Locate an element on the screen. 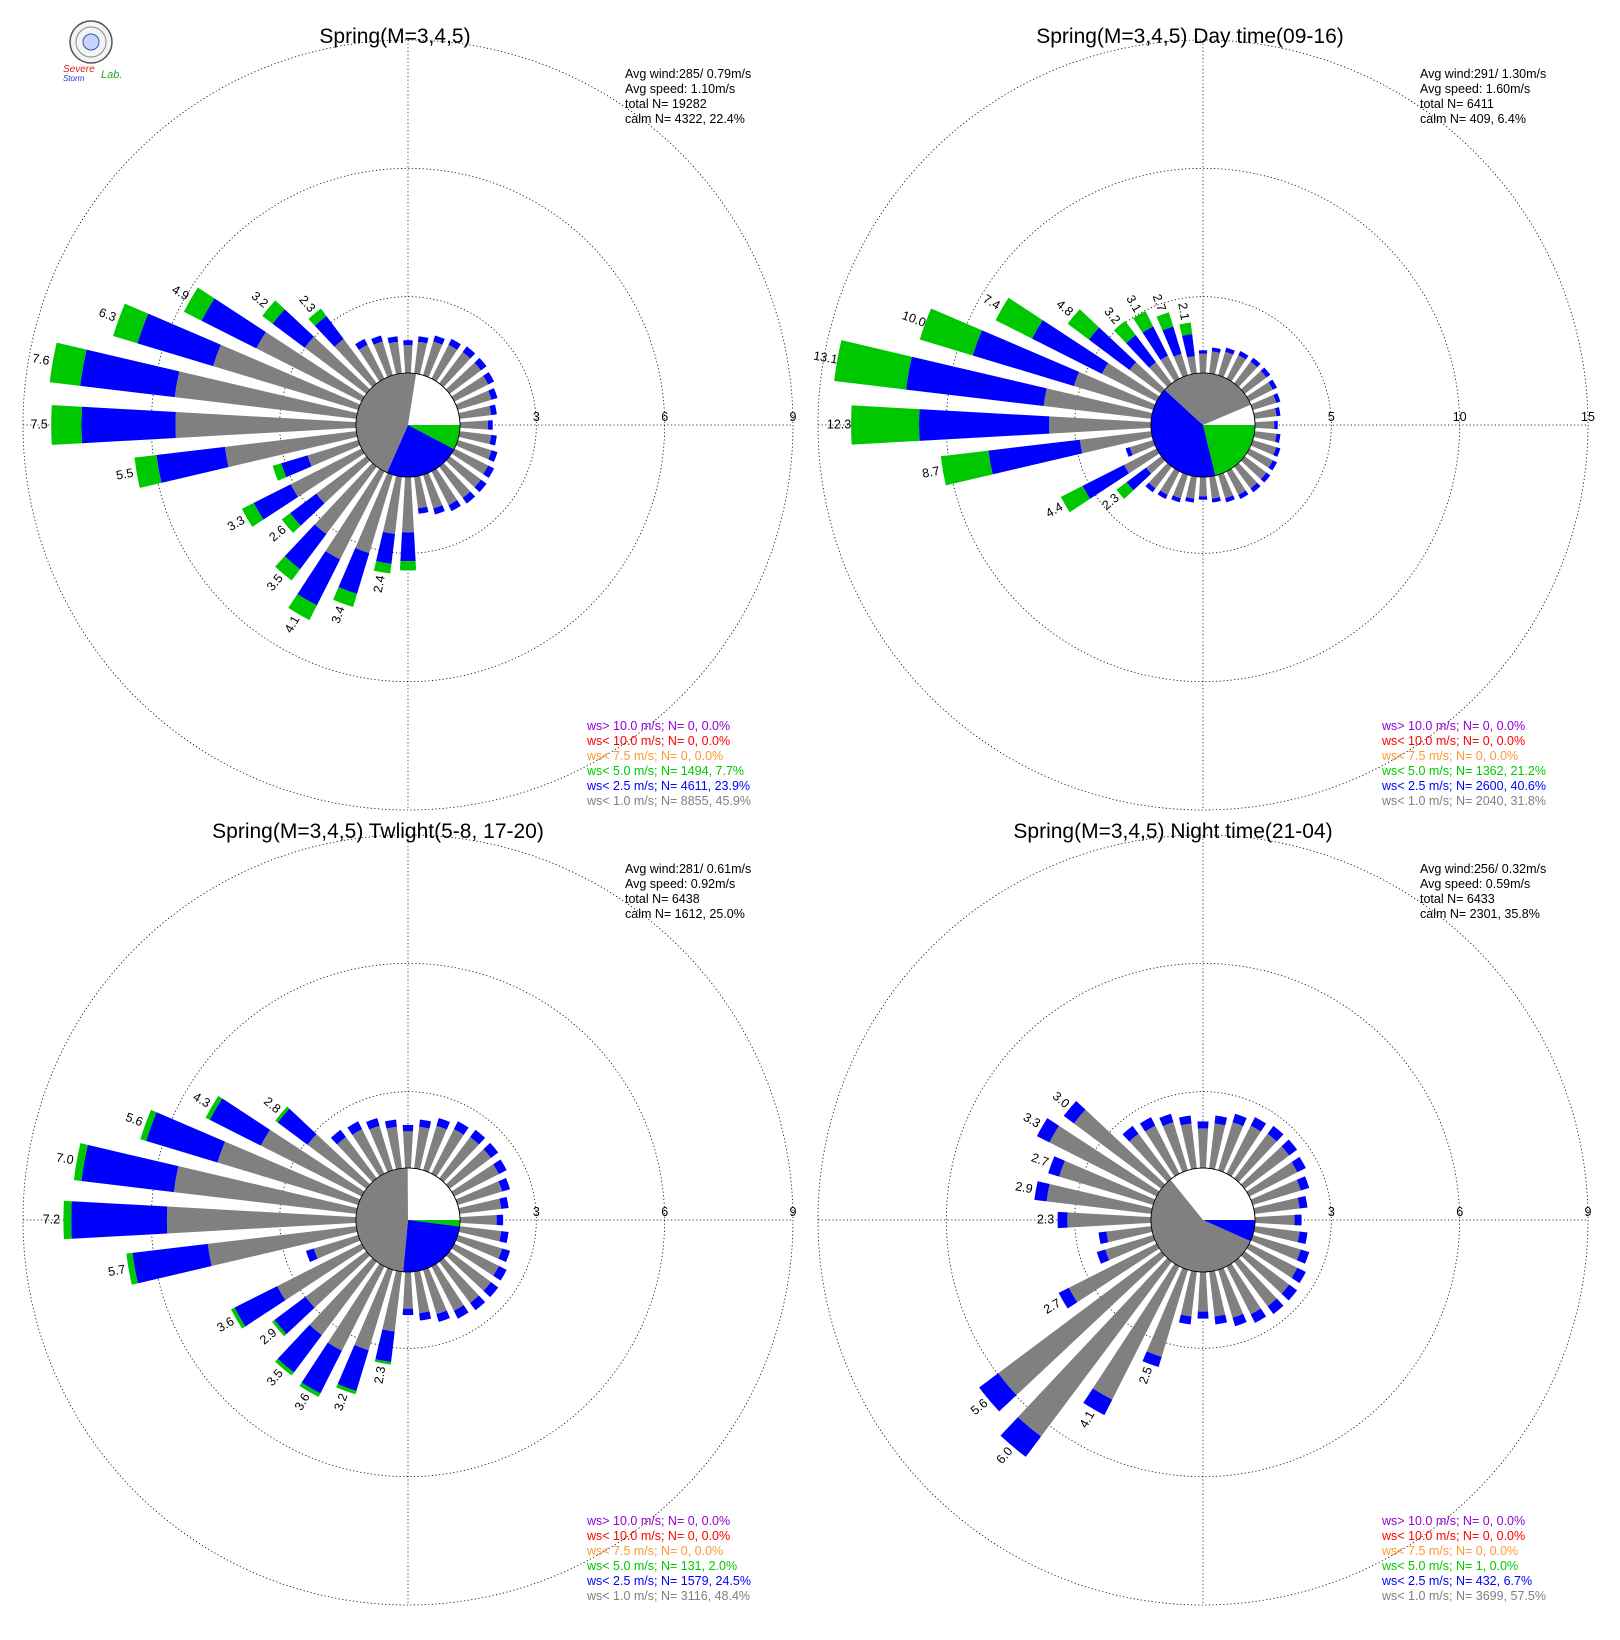  stats-line: Avg speed: 0.59m/s is located at coordinates (1475, 884).